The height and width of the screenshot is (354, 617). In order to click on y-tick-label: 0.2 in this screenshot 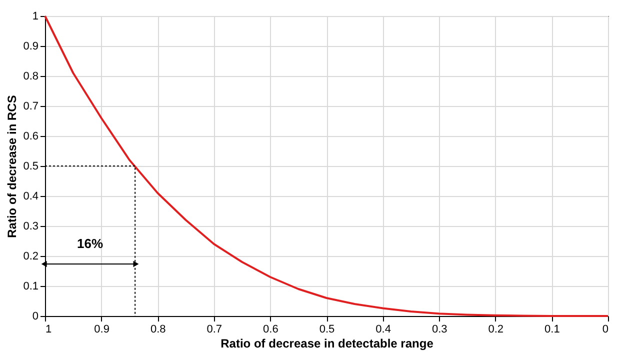, I will do `click(30, 256)`.